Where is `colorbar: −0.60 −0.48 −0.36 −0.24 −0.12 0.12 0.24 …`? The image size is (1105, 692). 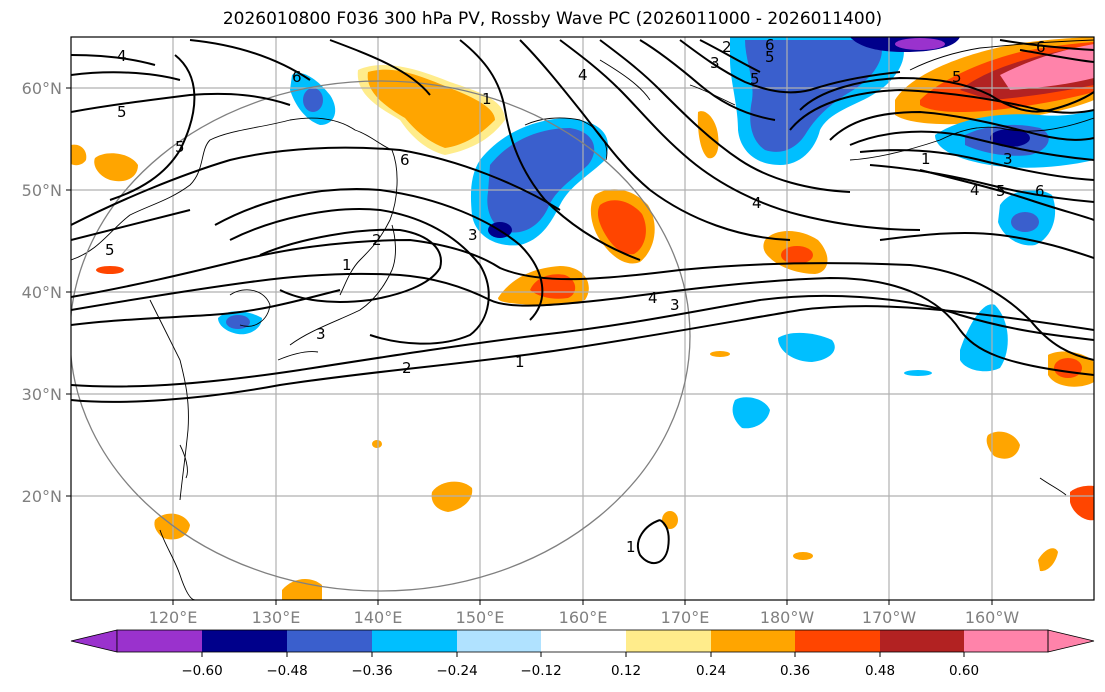 colorbar: −0.60 −0.48 −0.36 −0.24 −0.12 0.12 0.24 … is located at coordinates (582, 654).